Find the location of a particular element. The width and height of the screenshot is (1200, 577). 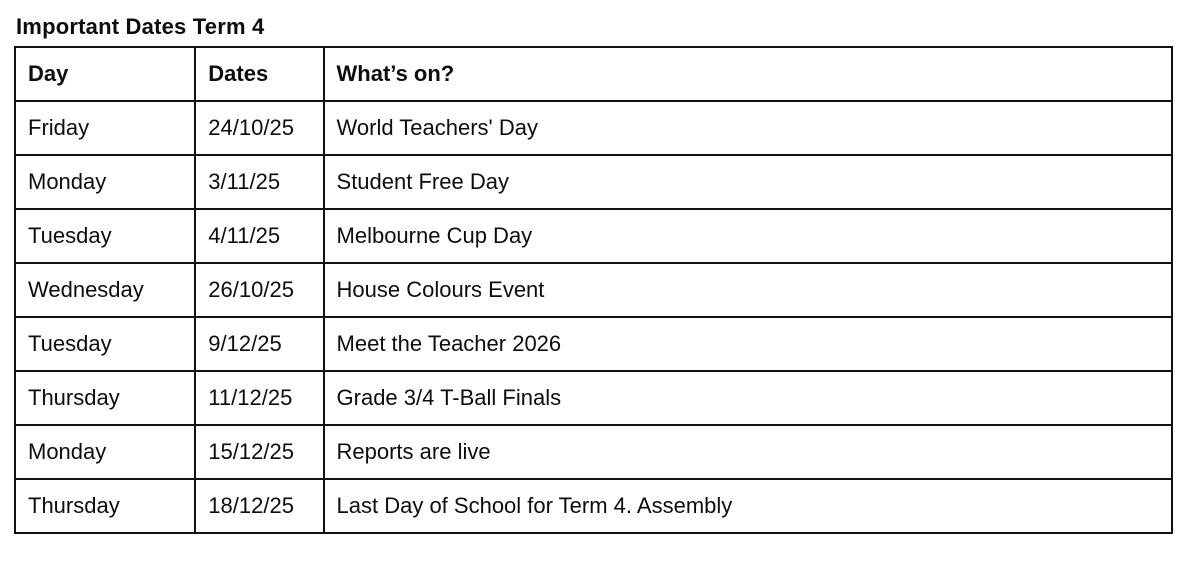

whats-on-cell: World Teachers' Day is located at coordinates (748, 128).